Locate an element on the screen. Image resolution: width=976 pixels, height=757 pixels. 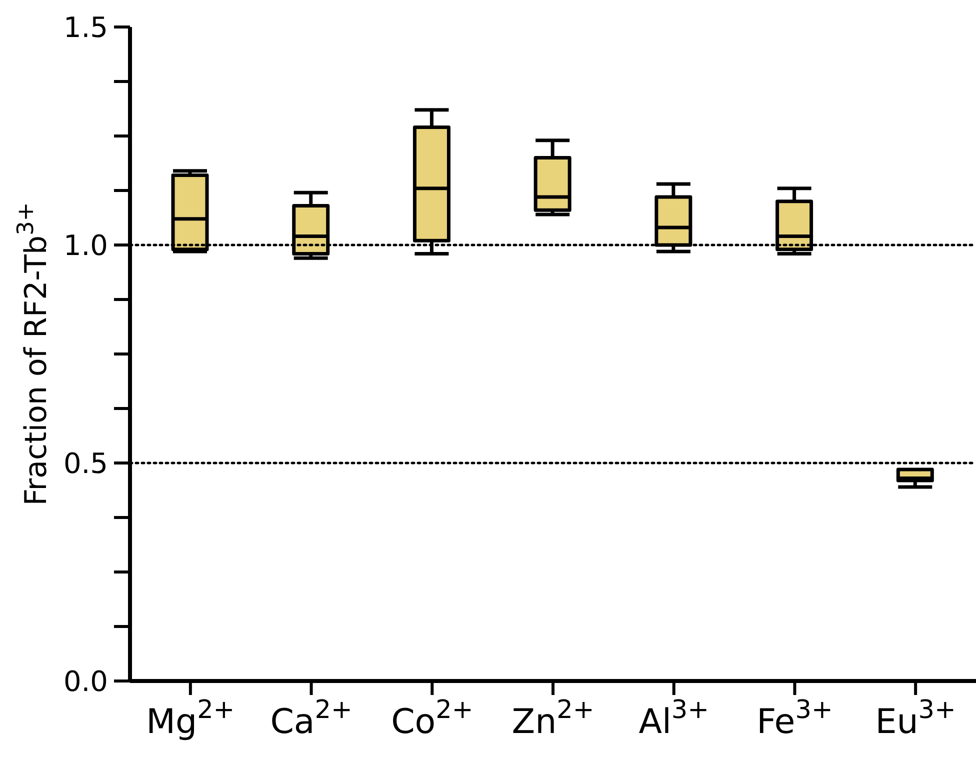
y-tick-label: 0.0 is located at coordinates (85, 681).